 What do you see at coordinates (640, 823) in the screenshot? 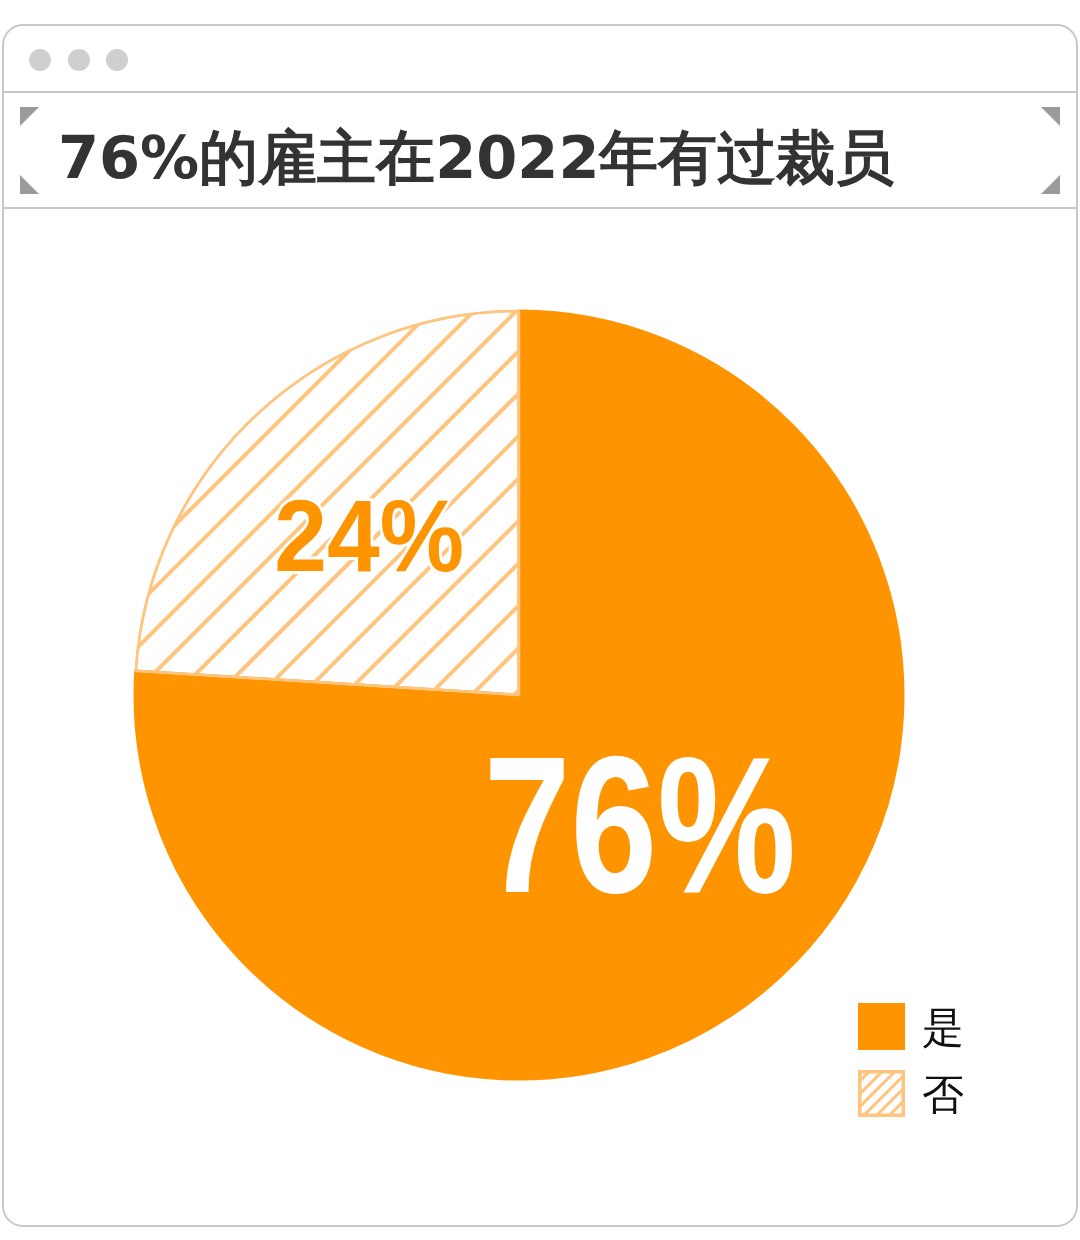
I see `data-label: 76%` at bounding box center [640, 823].